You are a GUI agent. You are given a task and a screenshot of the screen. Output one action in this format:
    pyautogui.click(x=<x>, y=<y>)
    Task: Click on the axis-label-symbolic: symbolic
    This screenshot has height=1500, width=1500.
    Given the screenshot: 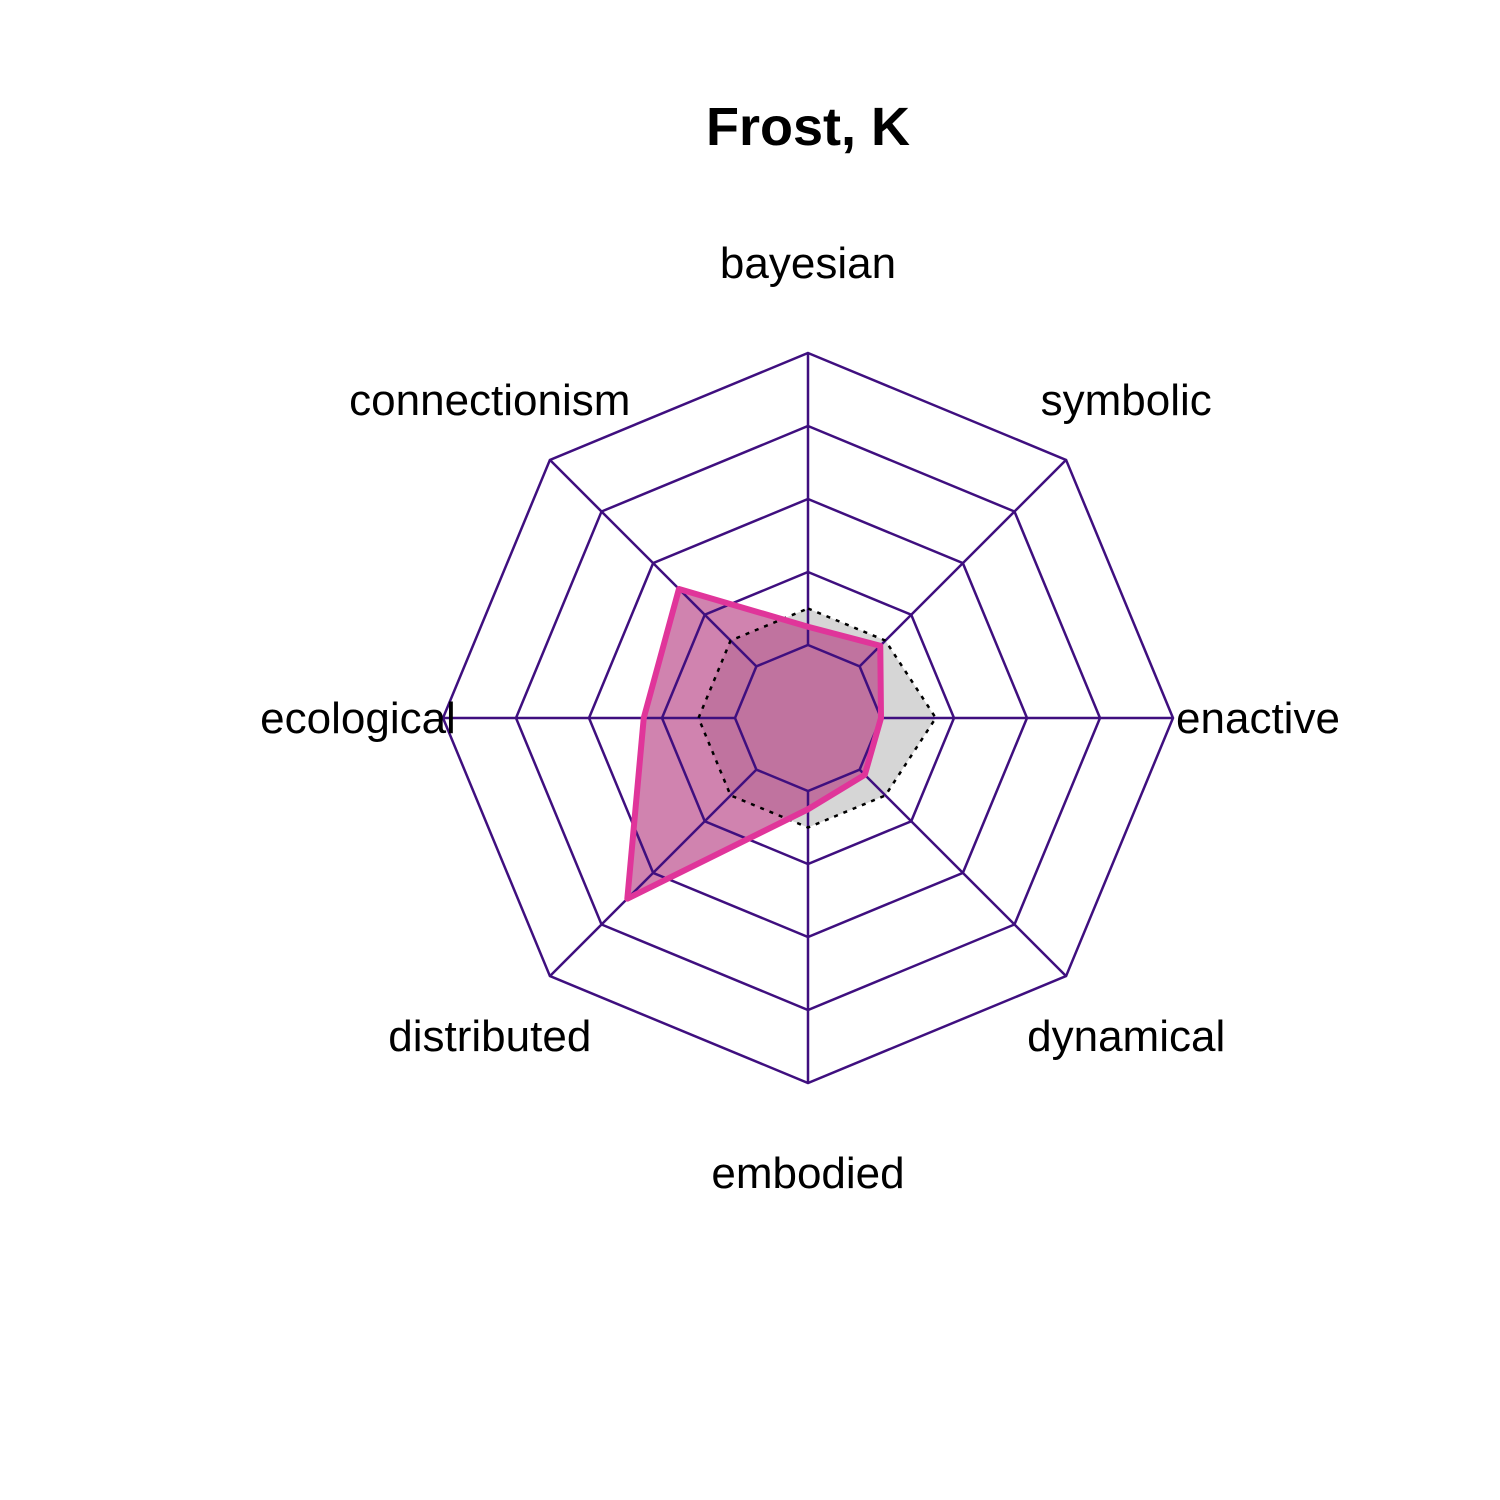 What is the action you would take?
    pyautogui.click(x=1126, y=400)
    